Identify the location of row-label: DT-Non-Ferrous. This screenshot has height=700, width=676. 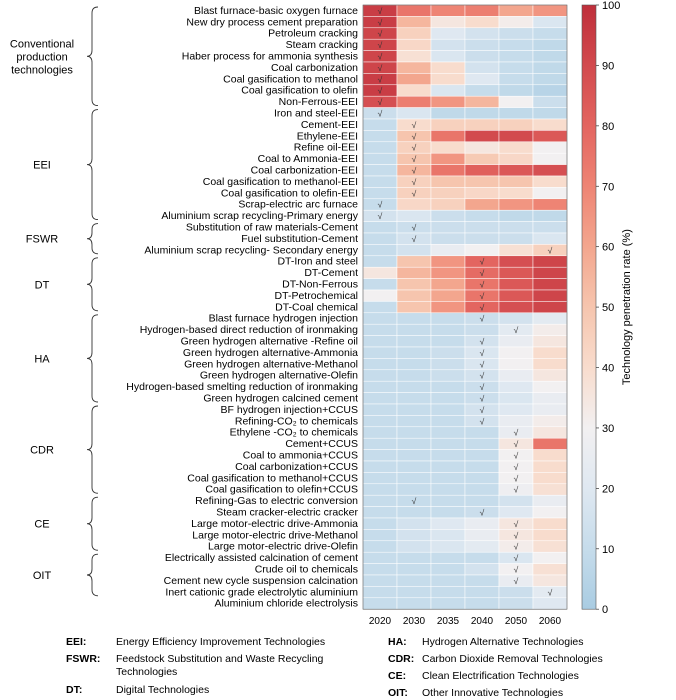
(320, 284).